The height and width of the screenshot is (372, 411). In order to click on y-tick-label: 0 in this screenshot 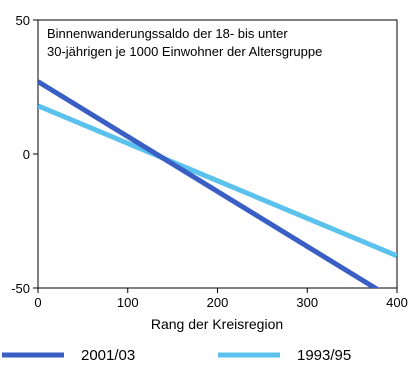, I will do `click(26, 154)`.